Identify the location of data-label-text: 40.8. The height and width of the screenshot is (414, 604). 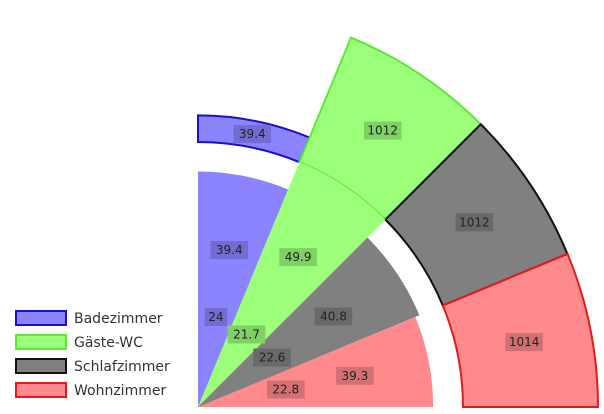
(333, 316).